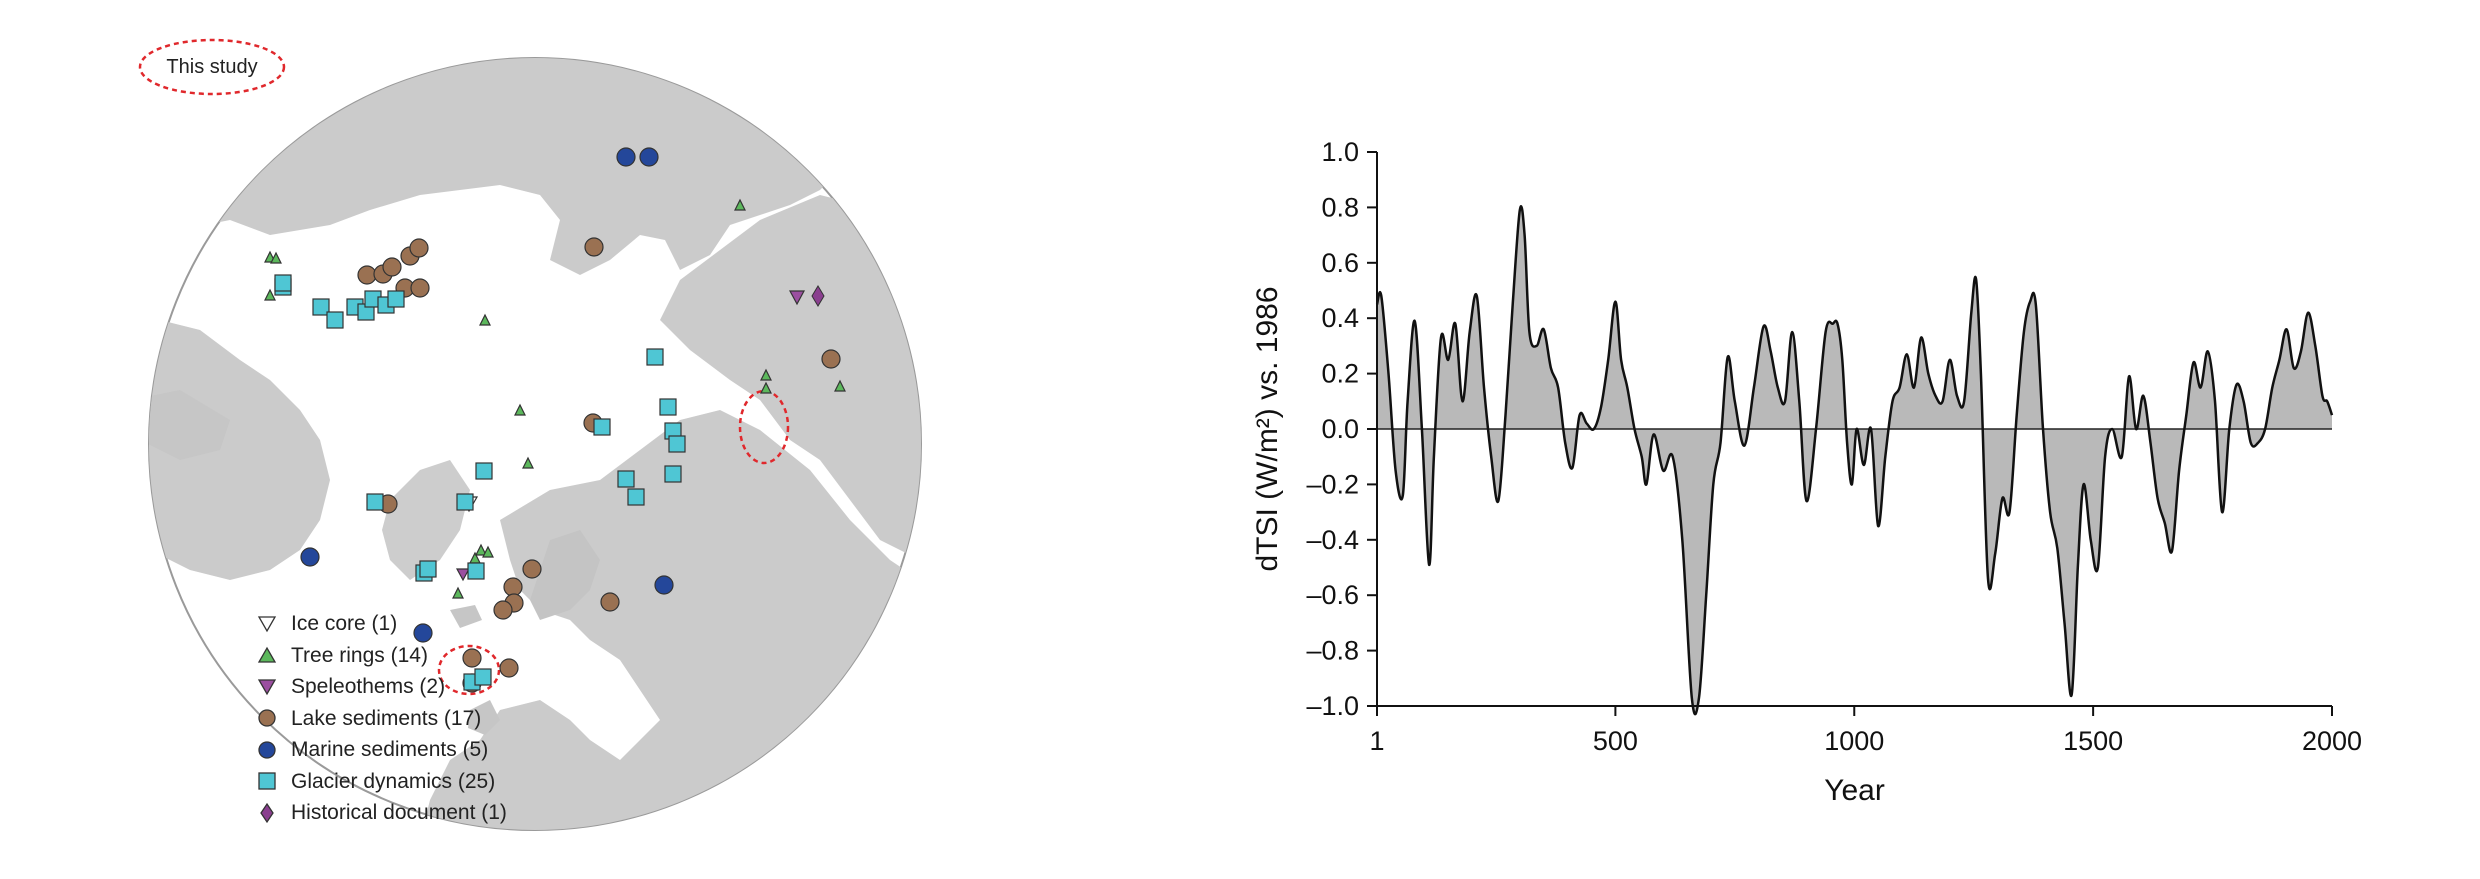  I want to click on site-markers, so click(555, 420).